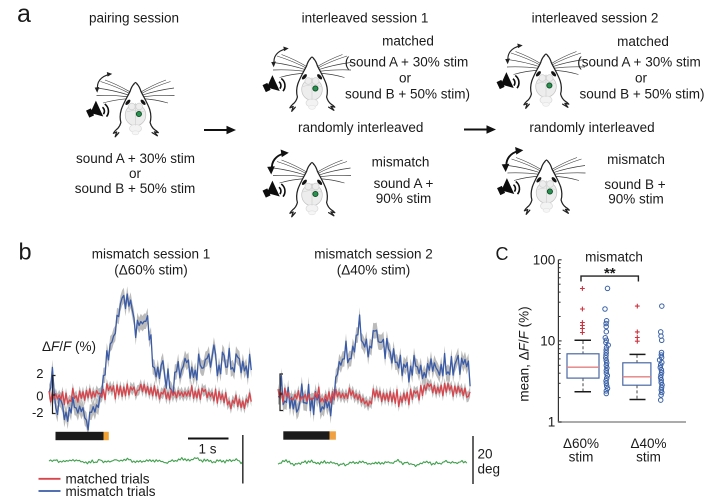  What do you see at coordinates (151, 254) in the screenshot?
I see `svg-text: mismatch session 1` at bounding box center [151, 254].